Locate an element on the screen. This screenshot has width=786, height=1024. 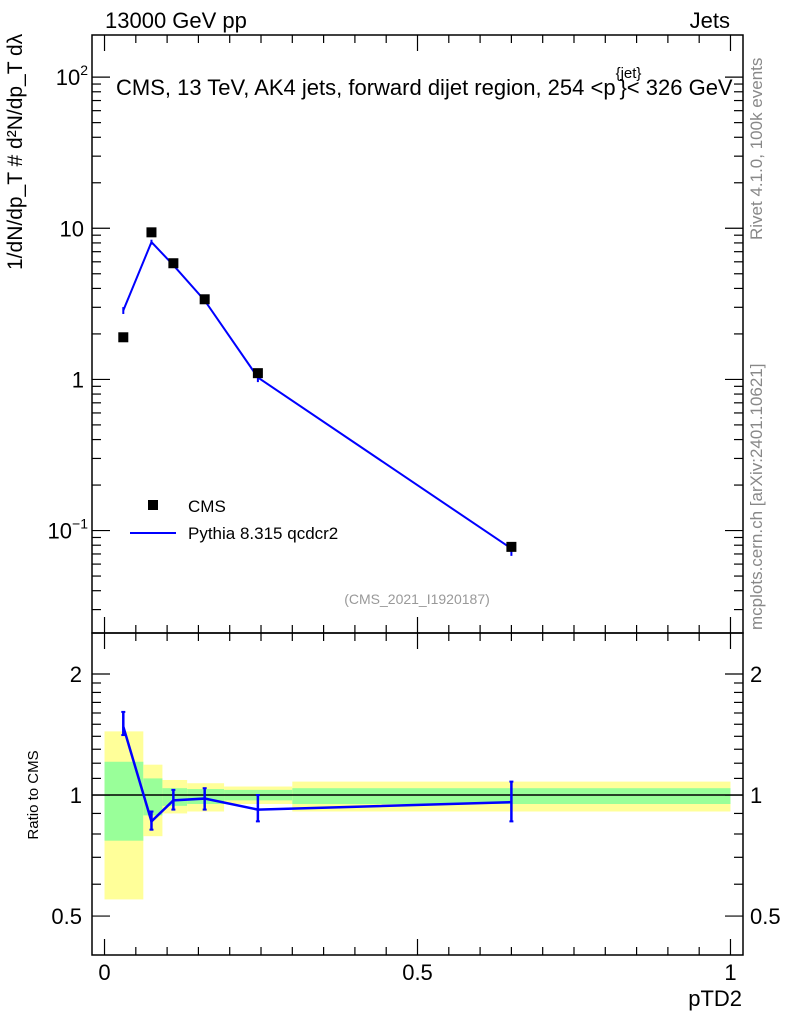
header-right: Jets is located at coordinates (710, 20).